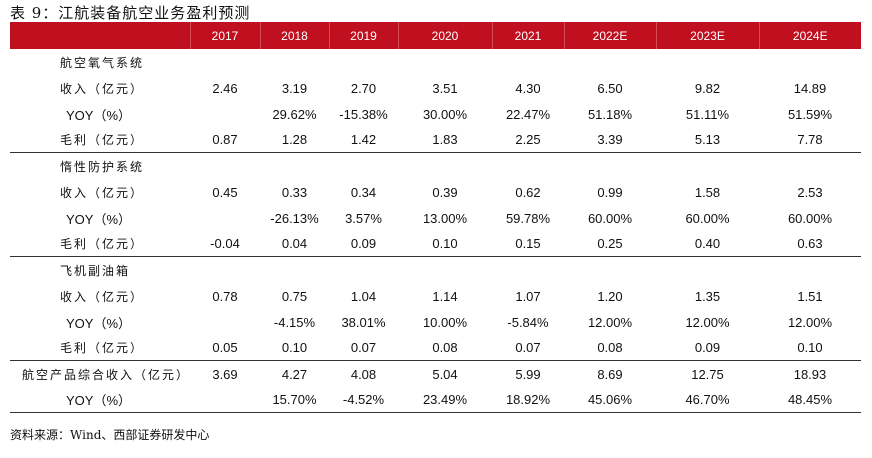 This screenshot has width=872, height=458. What do you see at coordinates (294, 192) in the screenshot?
I see `table-cell: 0.33` at bounding box center [294, 192].